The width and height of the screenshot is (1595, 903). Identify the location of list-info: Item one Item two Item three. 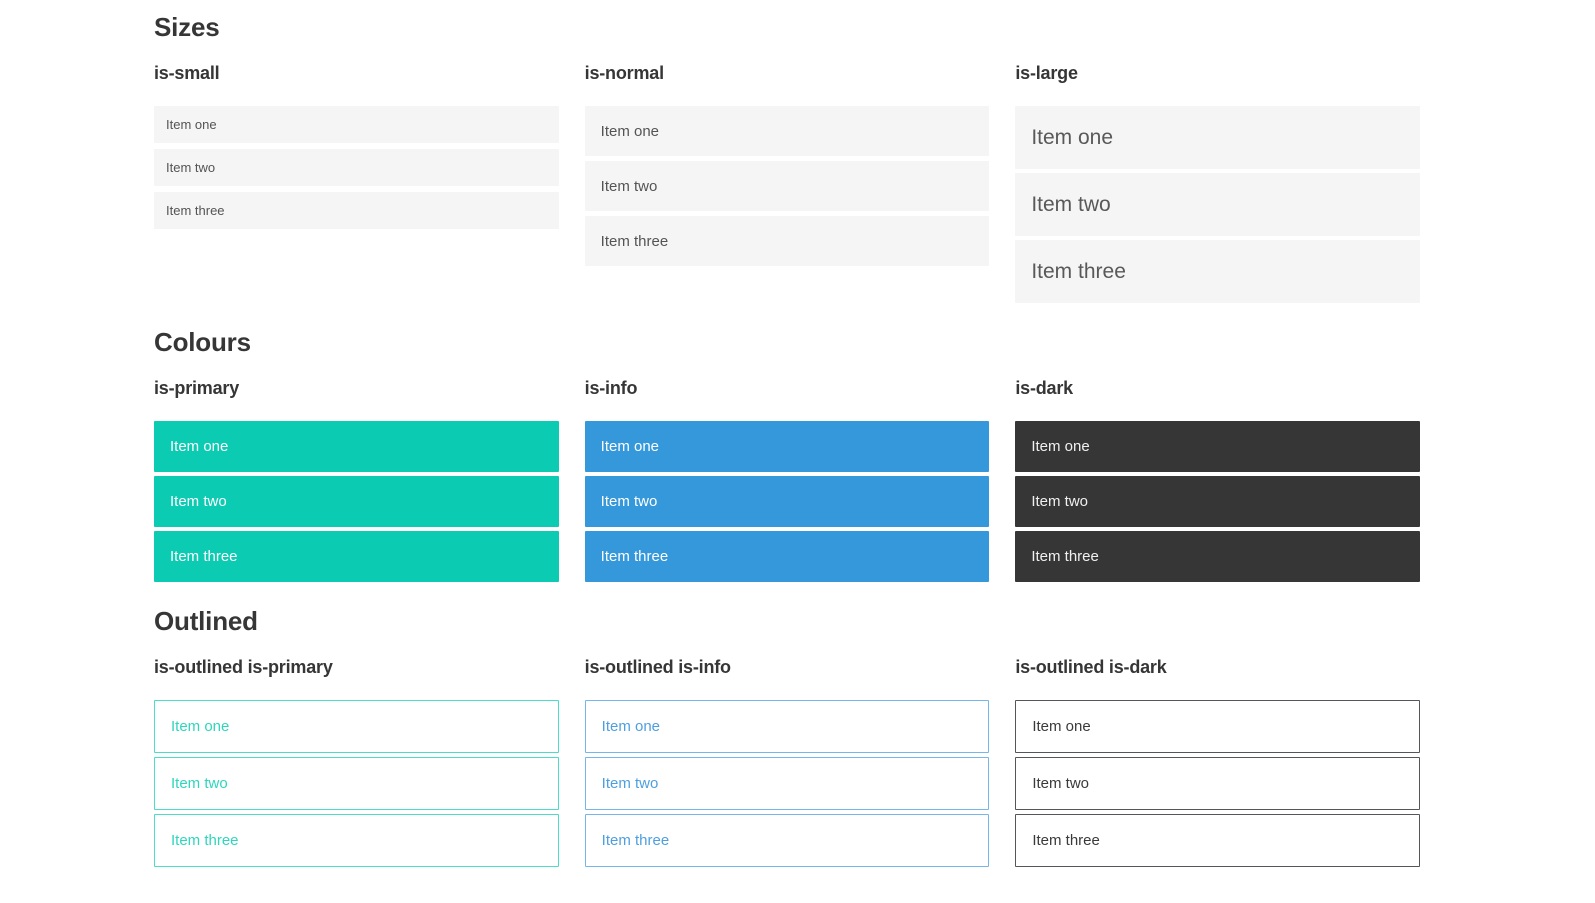
(787, 501).